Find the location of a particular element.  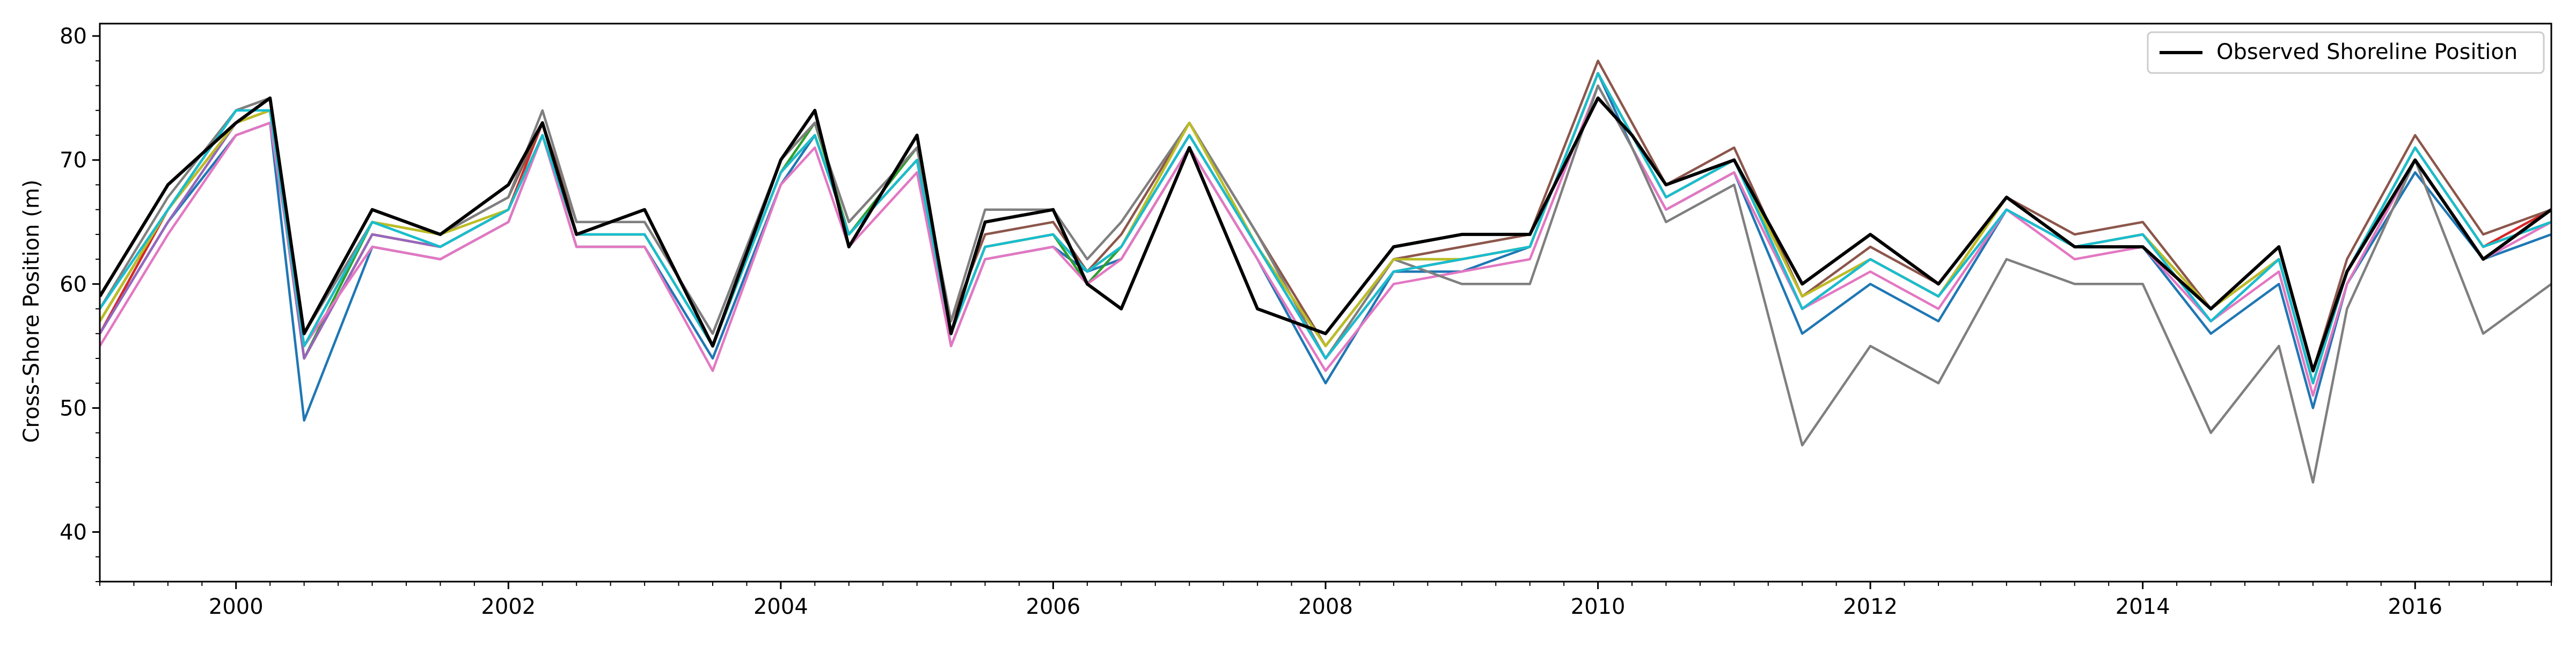

legend-box is located at coordinates (2346, 52).